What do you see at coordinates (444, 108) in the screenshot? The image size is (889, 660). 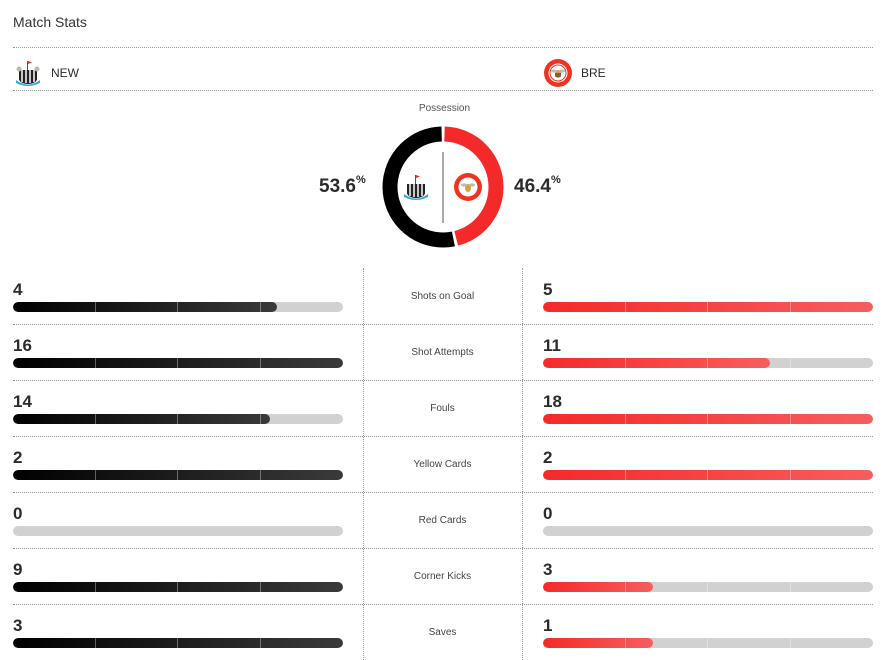 I see `possession-label: Possession` at bounding box center [444, 108].